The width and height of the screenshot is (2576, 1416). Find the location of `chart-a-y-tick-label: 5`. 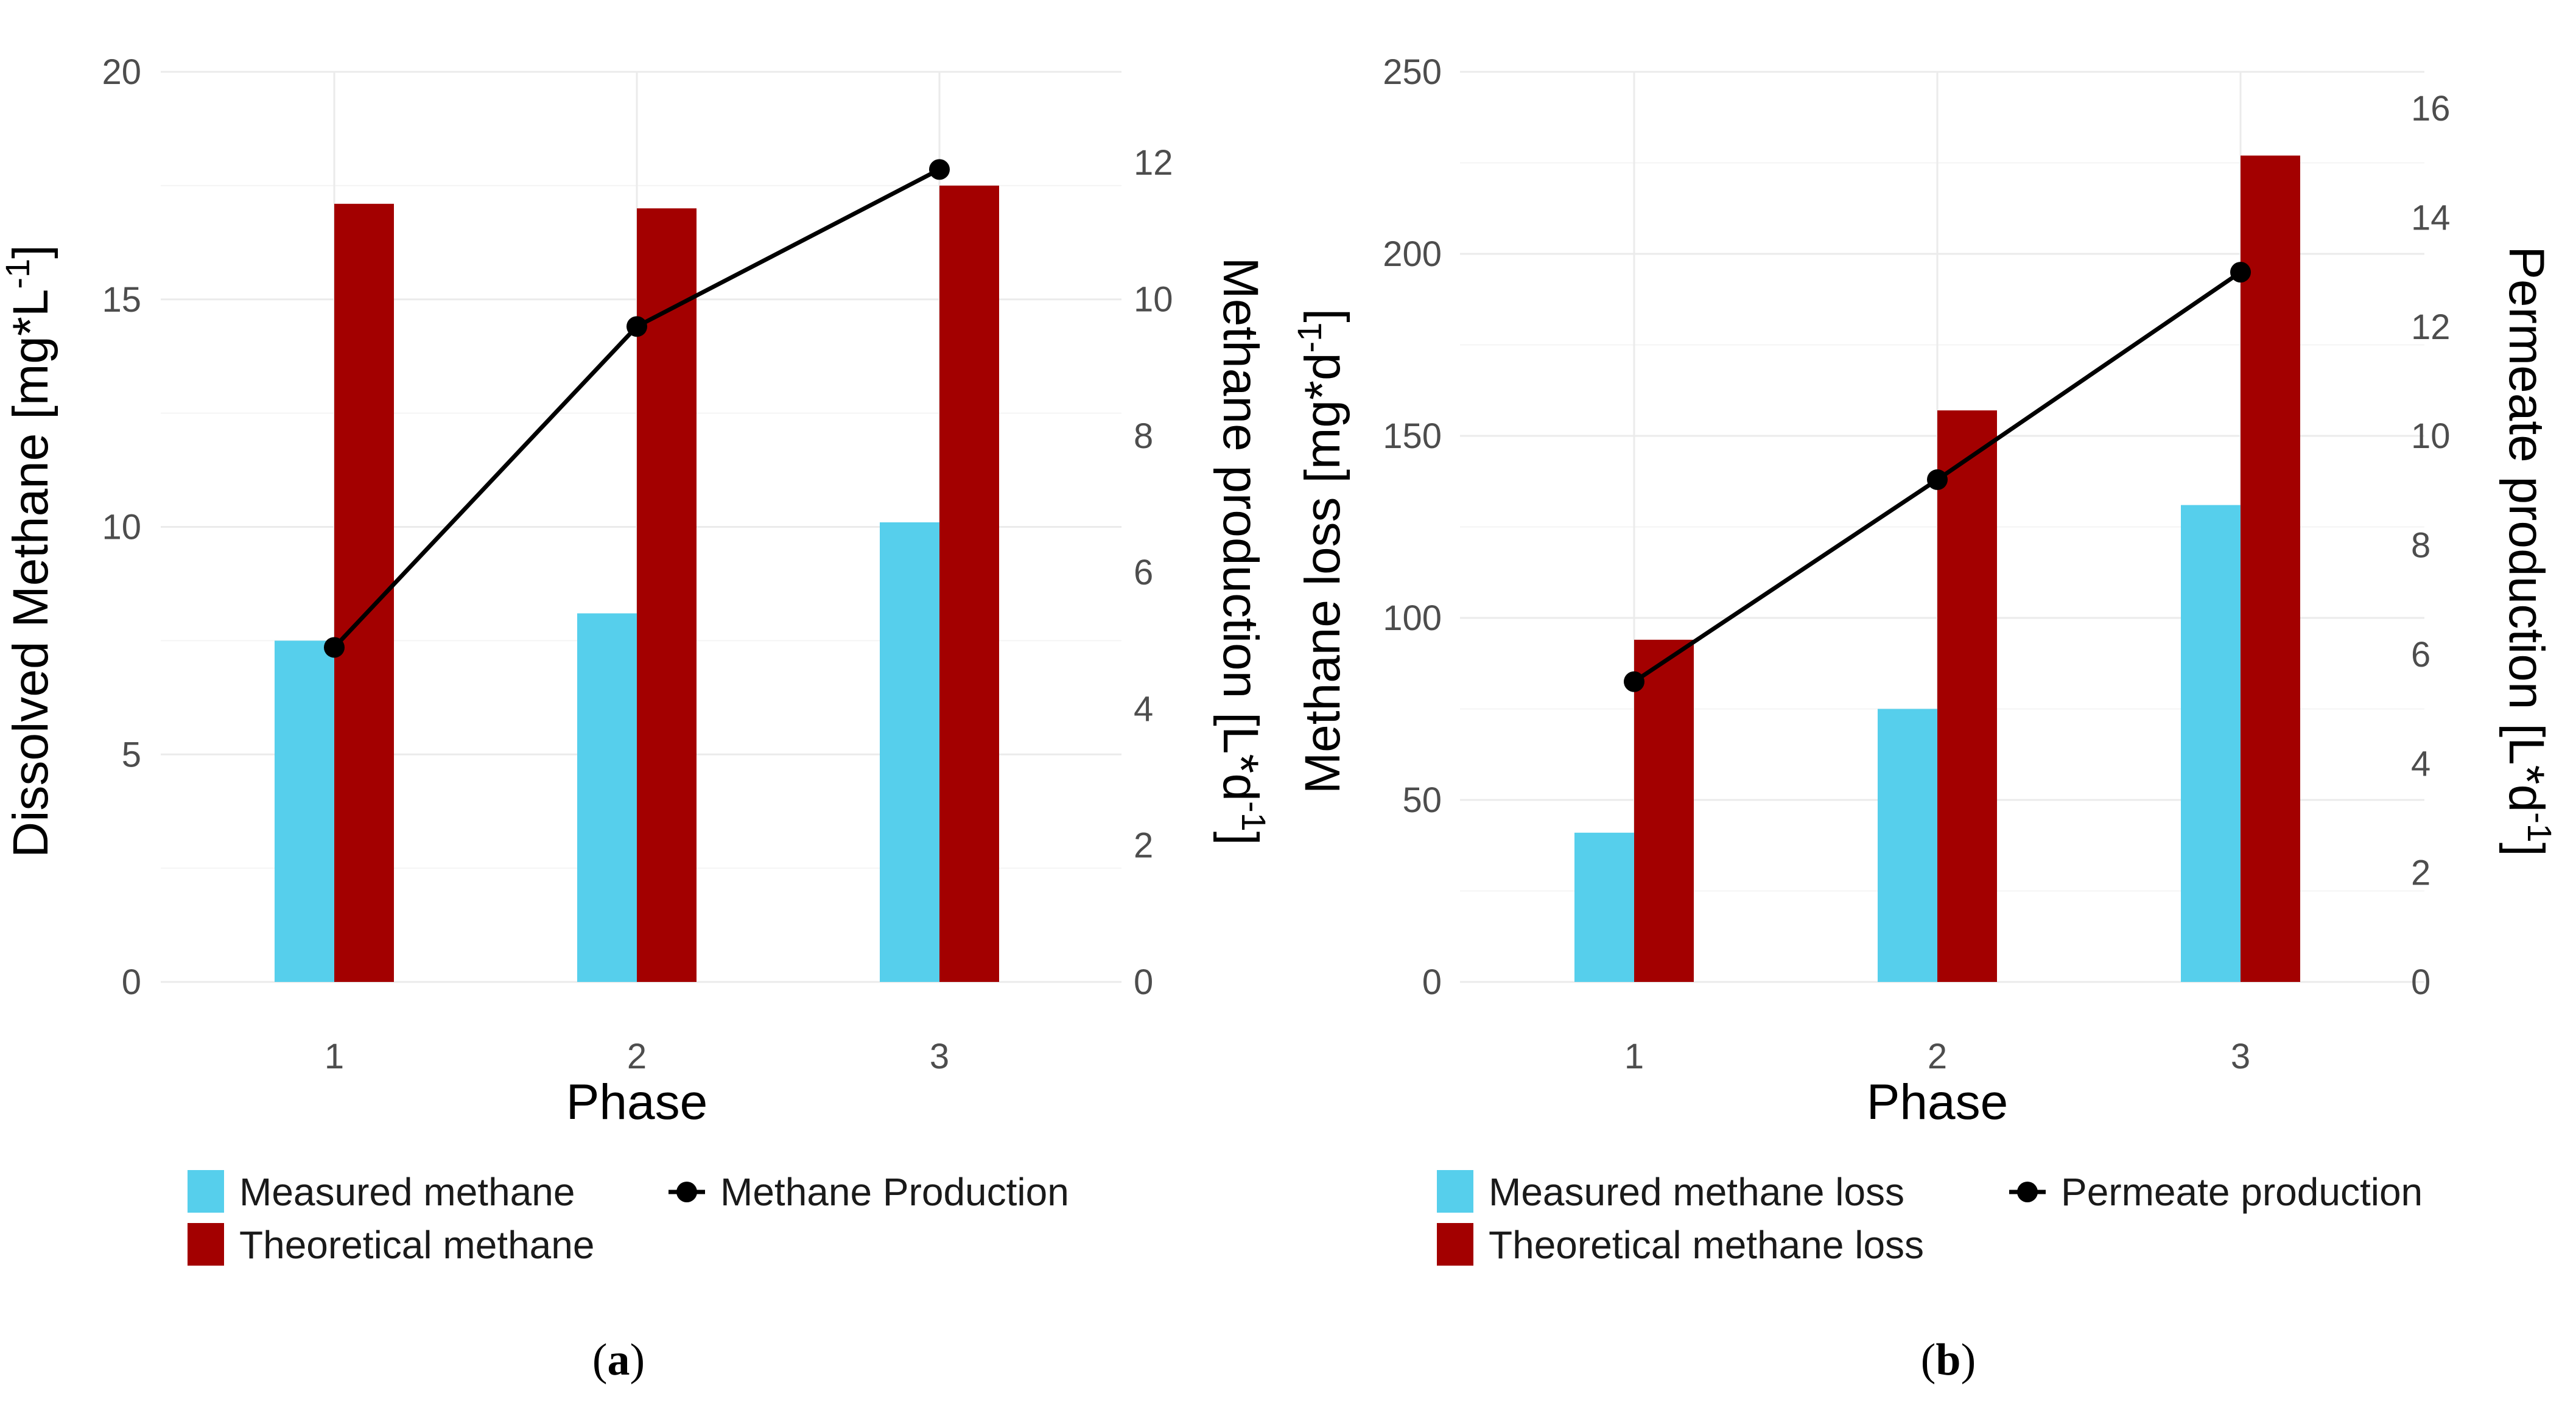

chart-a-y-tick-label: 5 is located at coordinates (131, 755).